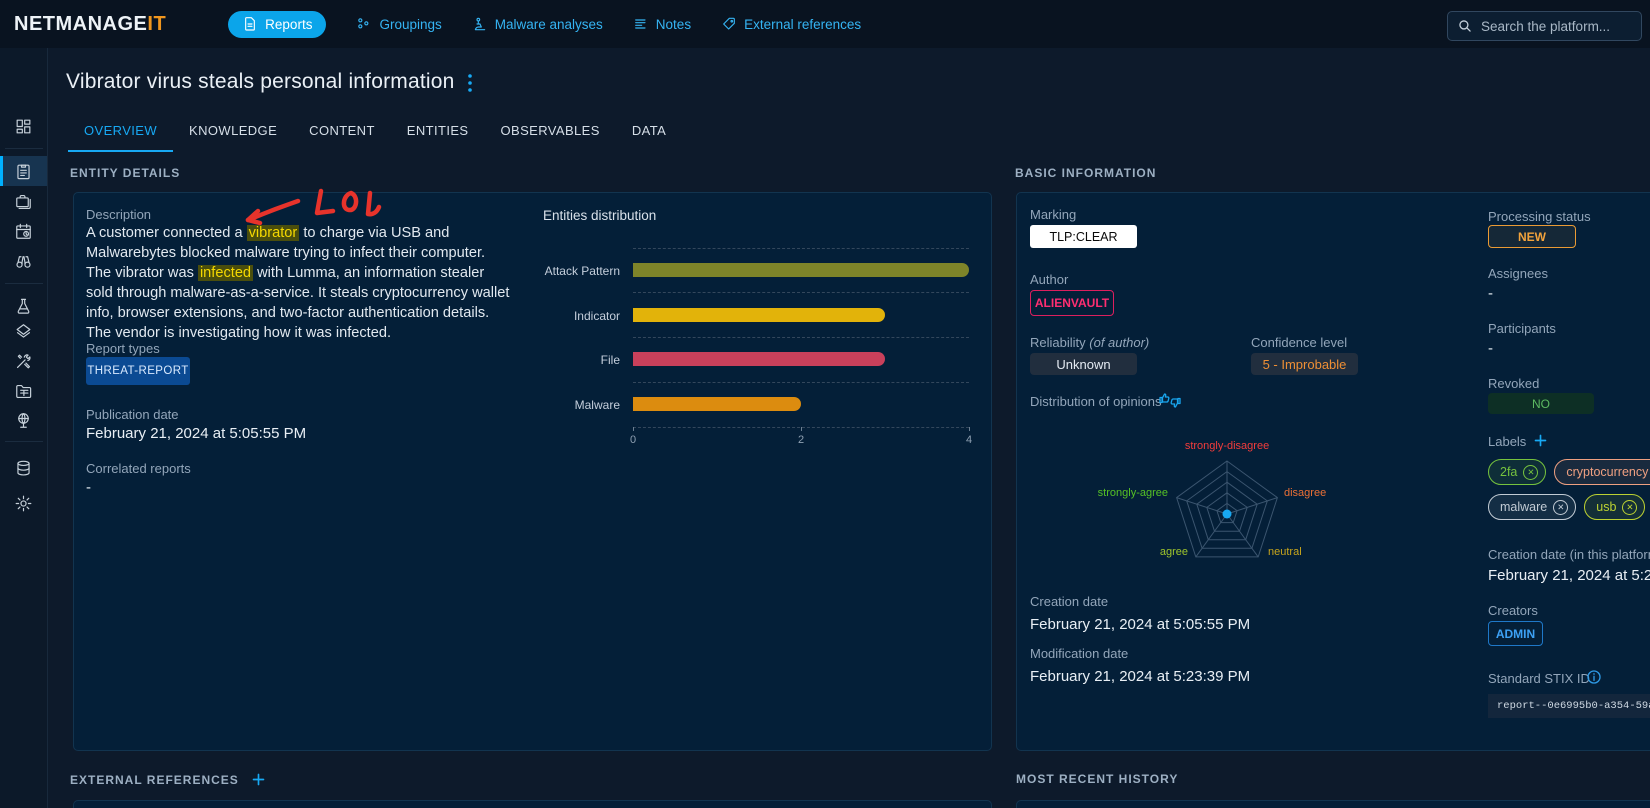 The width and height of the screenshot is (1650, 808). I want to click on entities-distribution-title: Entities distribution, so click(600, 215).